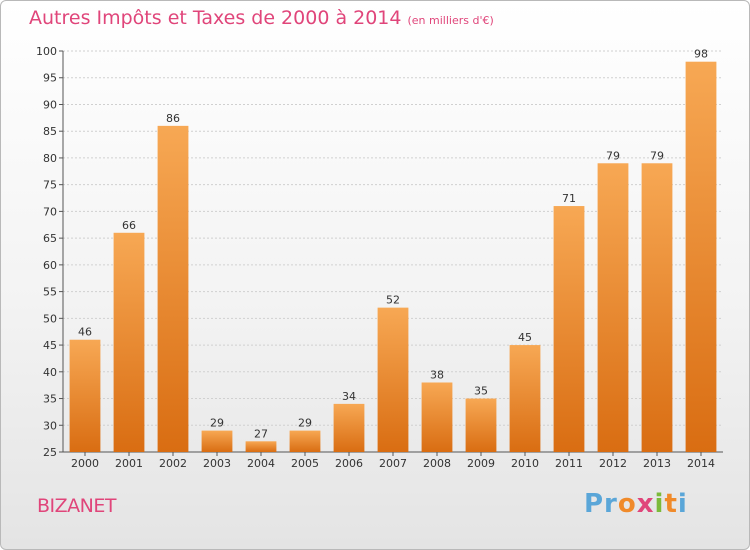  Describe the element at coordinates (129, 225) in the screenshot. I see `bar-value-label: 66` at that location.